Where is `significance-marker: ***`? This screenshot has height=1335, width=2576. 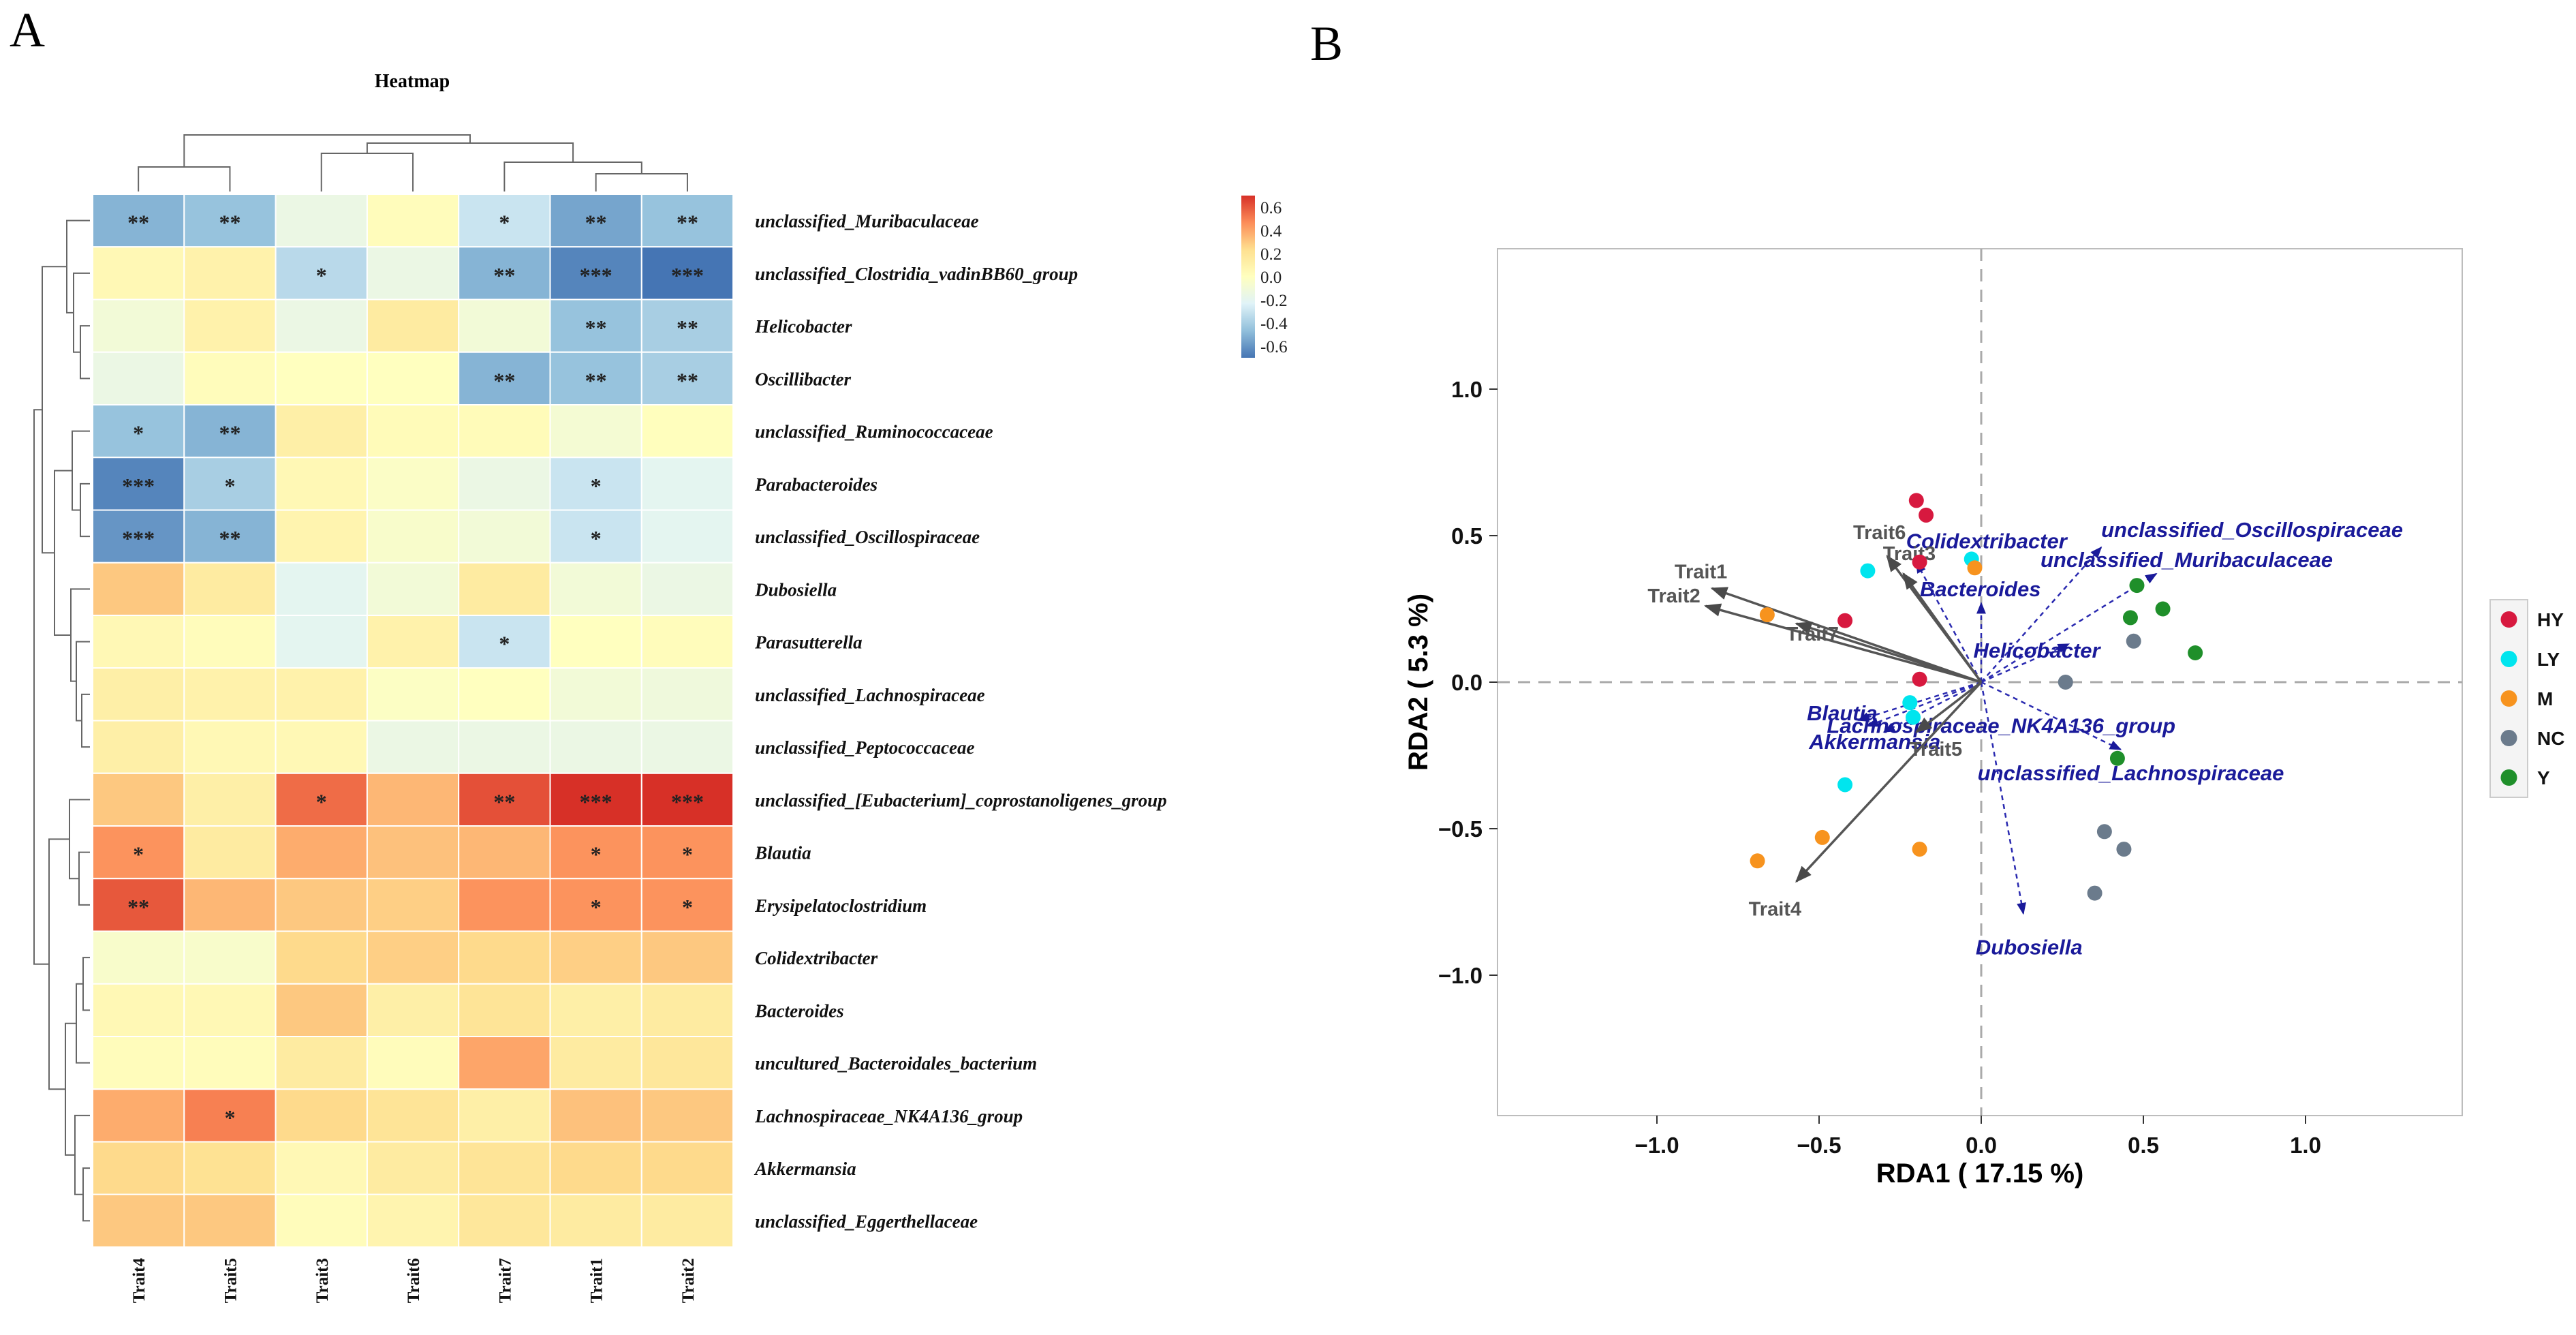 significance-marker: *** is located at coordinates (596, 275).